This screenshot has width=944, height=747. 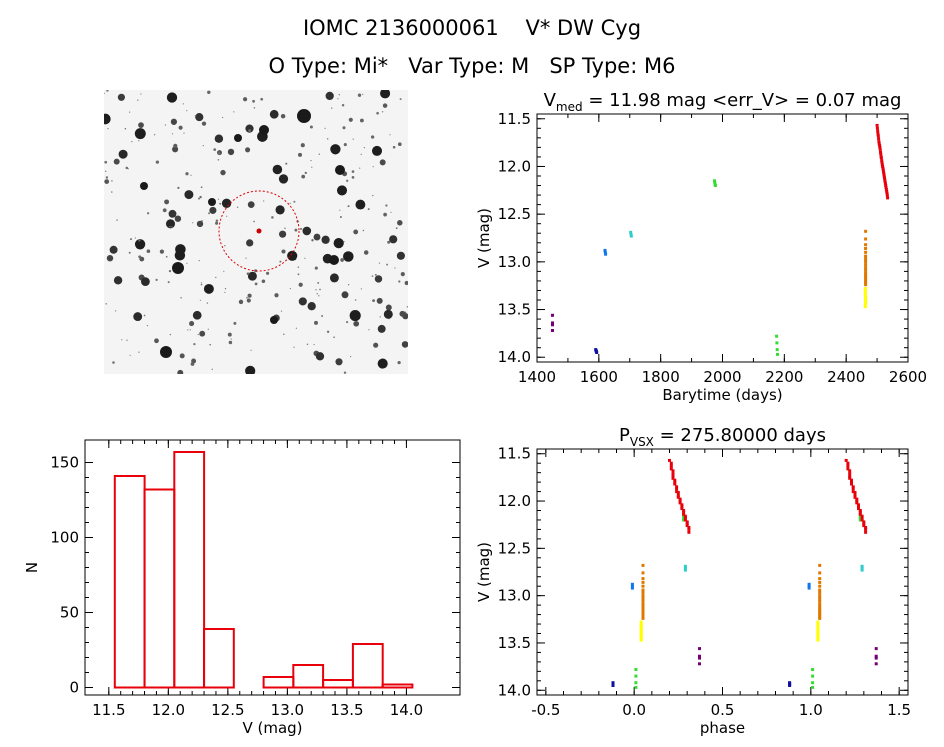 I want to click on vartype-value: M, so click(x=520, y=66).